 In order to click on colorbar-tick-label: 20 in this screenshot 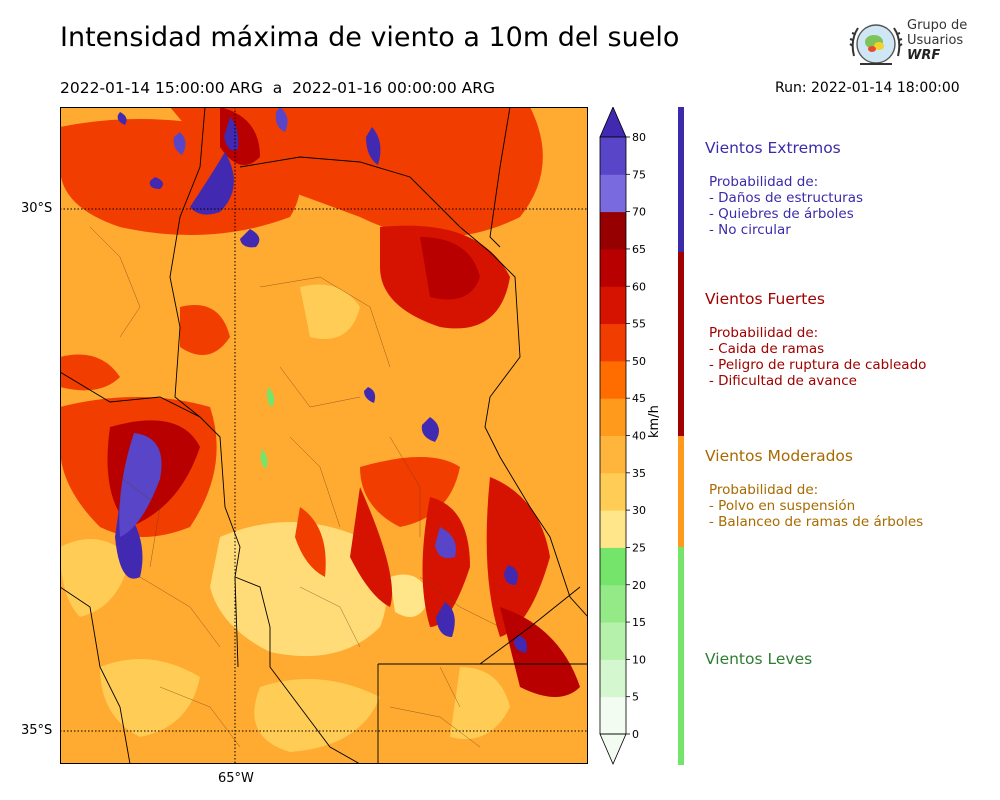, I will do `click(639, 585)`.